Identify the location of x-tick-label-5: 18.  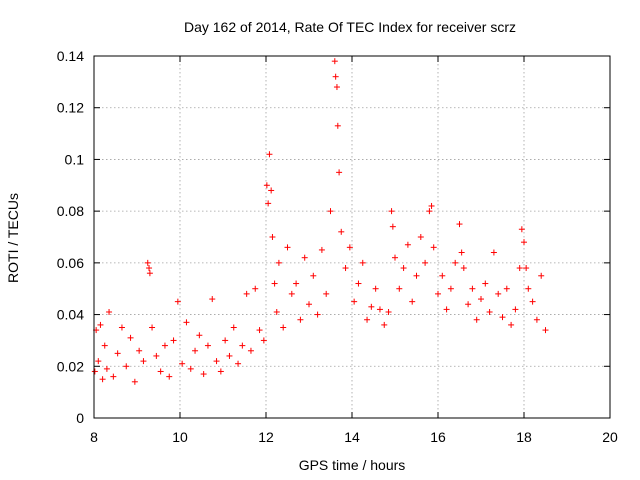
(524, 437).